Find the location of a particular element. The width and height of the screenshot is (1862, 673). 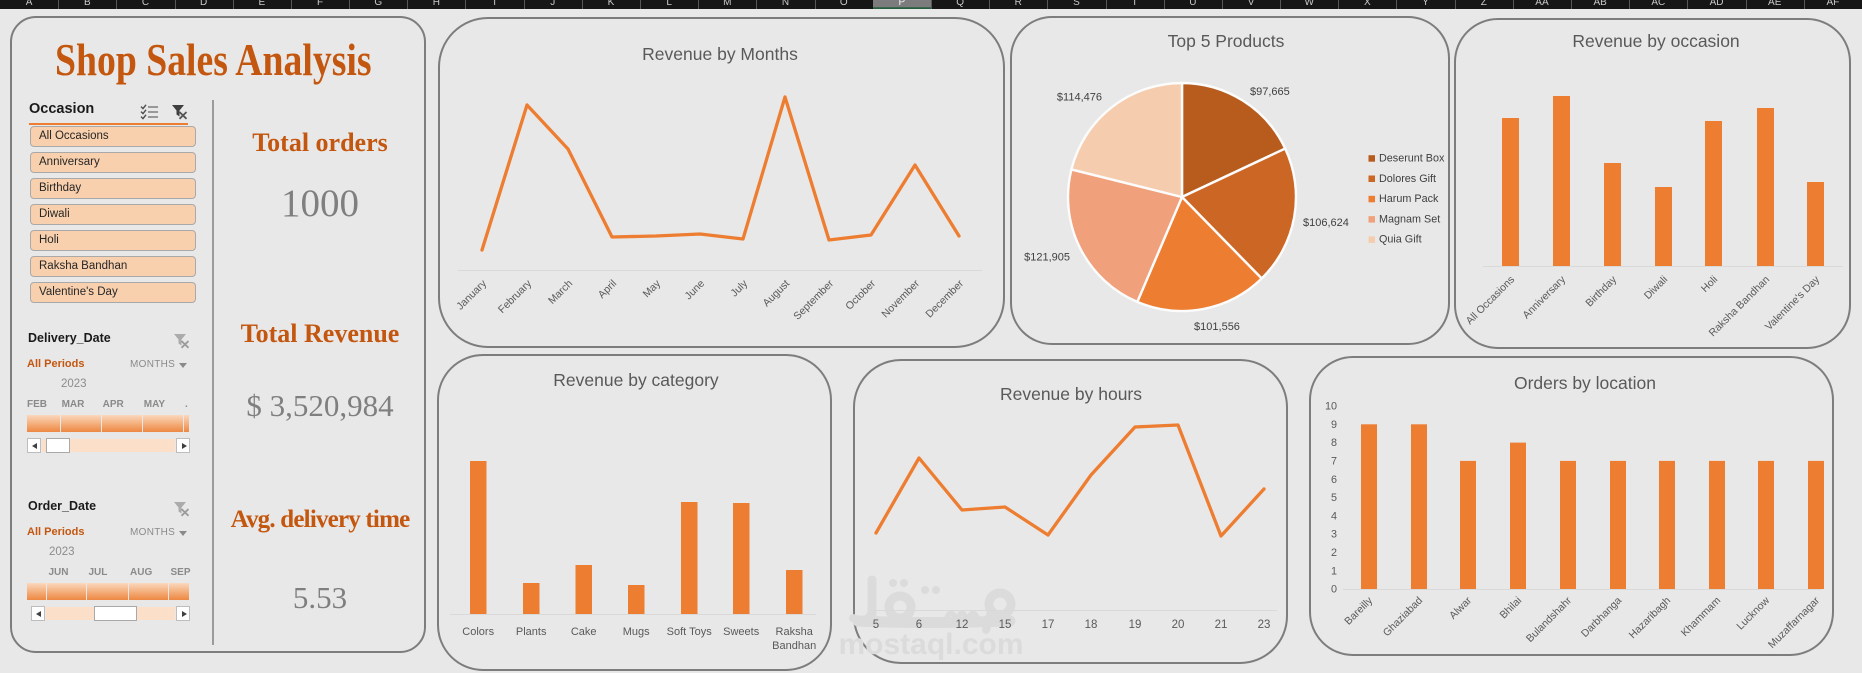

svg-text: Bhilai is located at coordinates (1510, 608).